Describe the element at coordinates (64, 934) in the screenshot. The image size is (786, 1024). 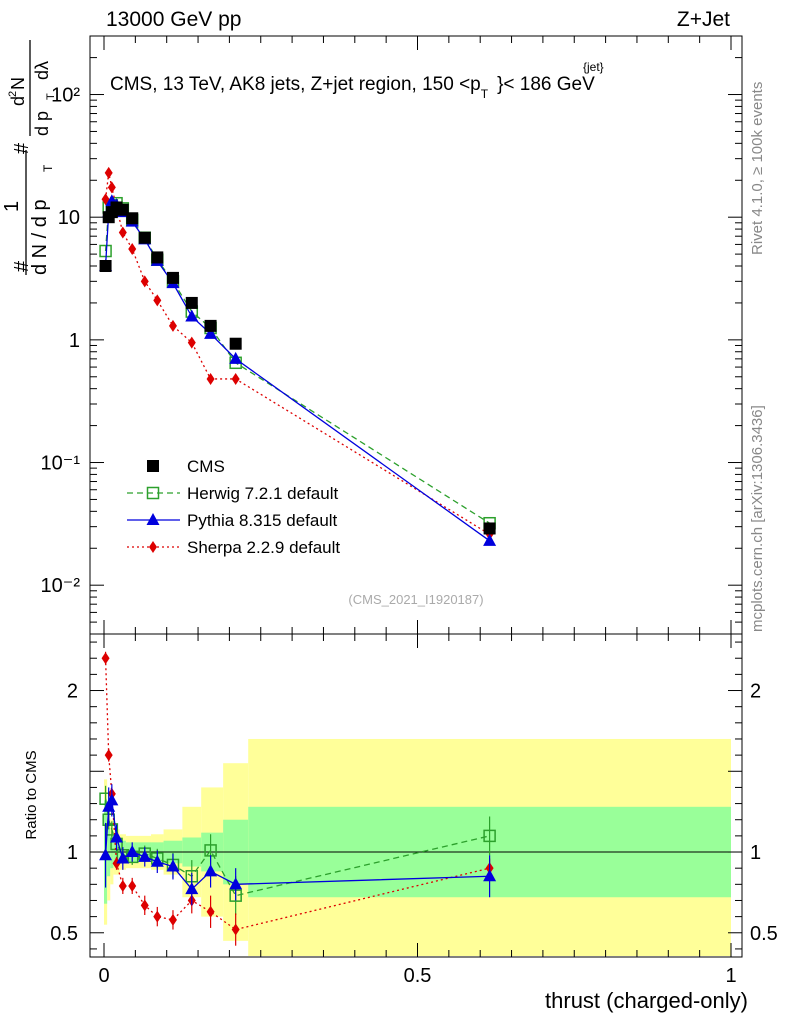
I see `ratio-ytick-label-left: 0.5` at that location.